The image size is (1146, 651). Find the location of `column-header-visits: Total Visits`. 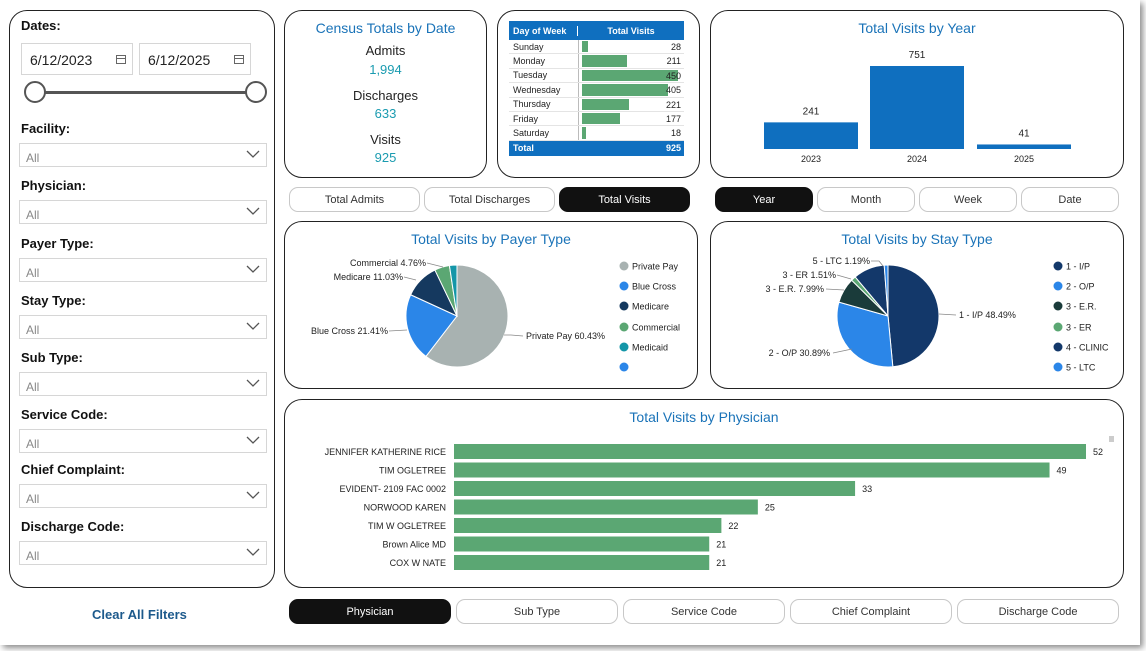

column-header-visits: Total Visits is located at coordinates (631, 30).